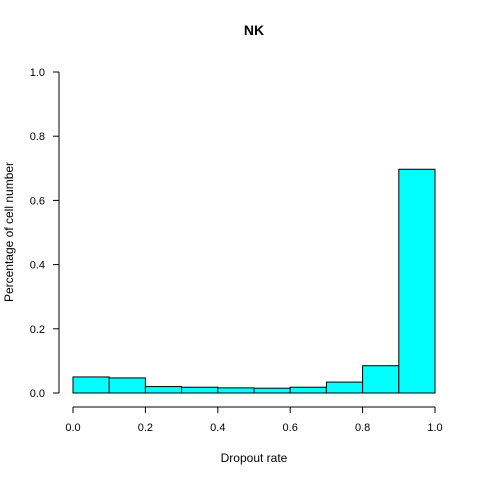  I want to click on chart-title: NK, so click(254, 30).